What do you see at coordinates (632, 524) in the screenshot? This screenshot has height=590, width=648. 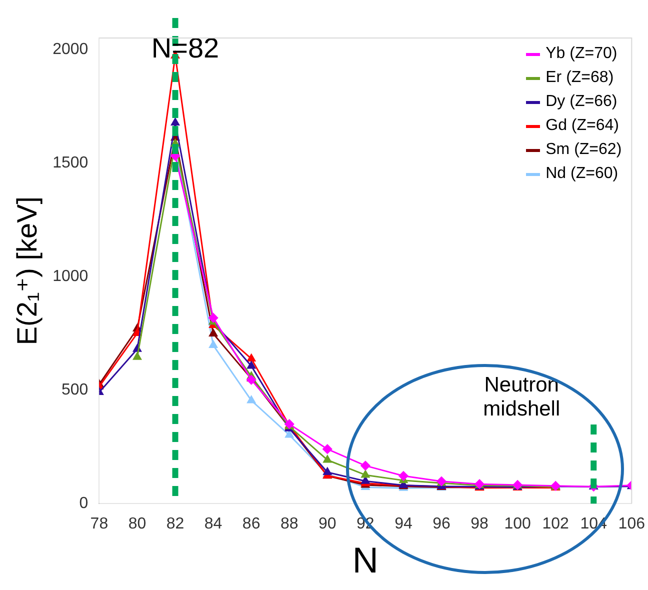 I see `x-tick-label: 106` at bounding box center [632, 524].